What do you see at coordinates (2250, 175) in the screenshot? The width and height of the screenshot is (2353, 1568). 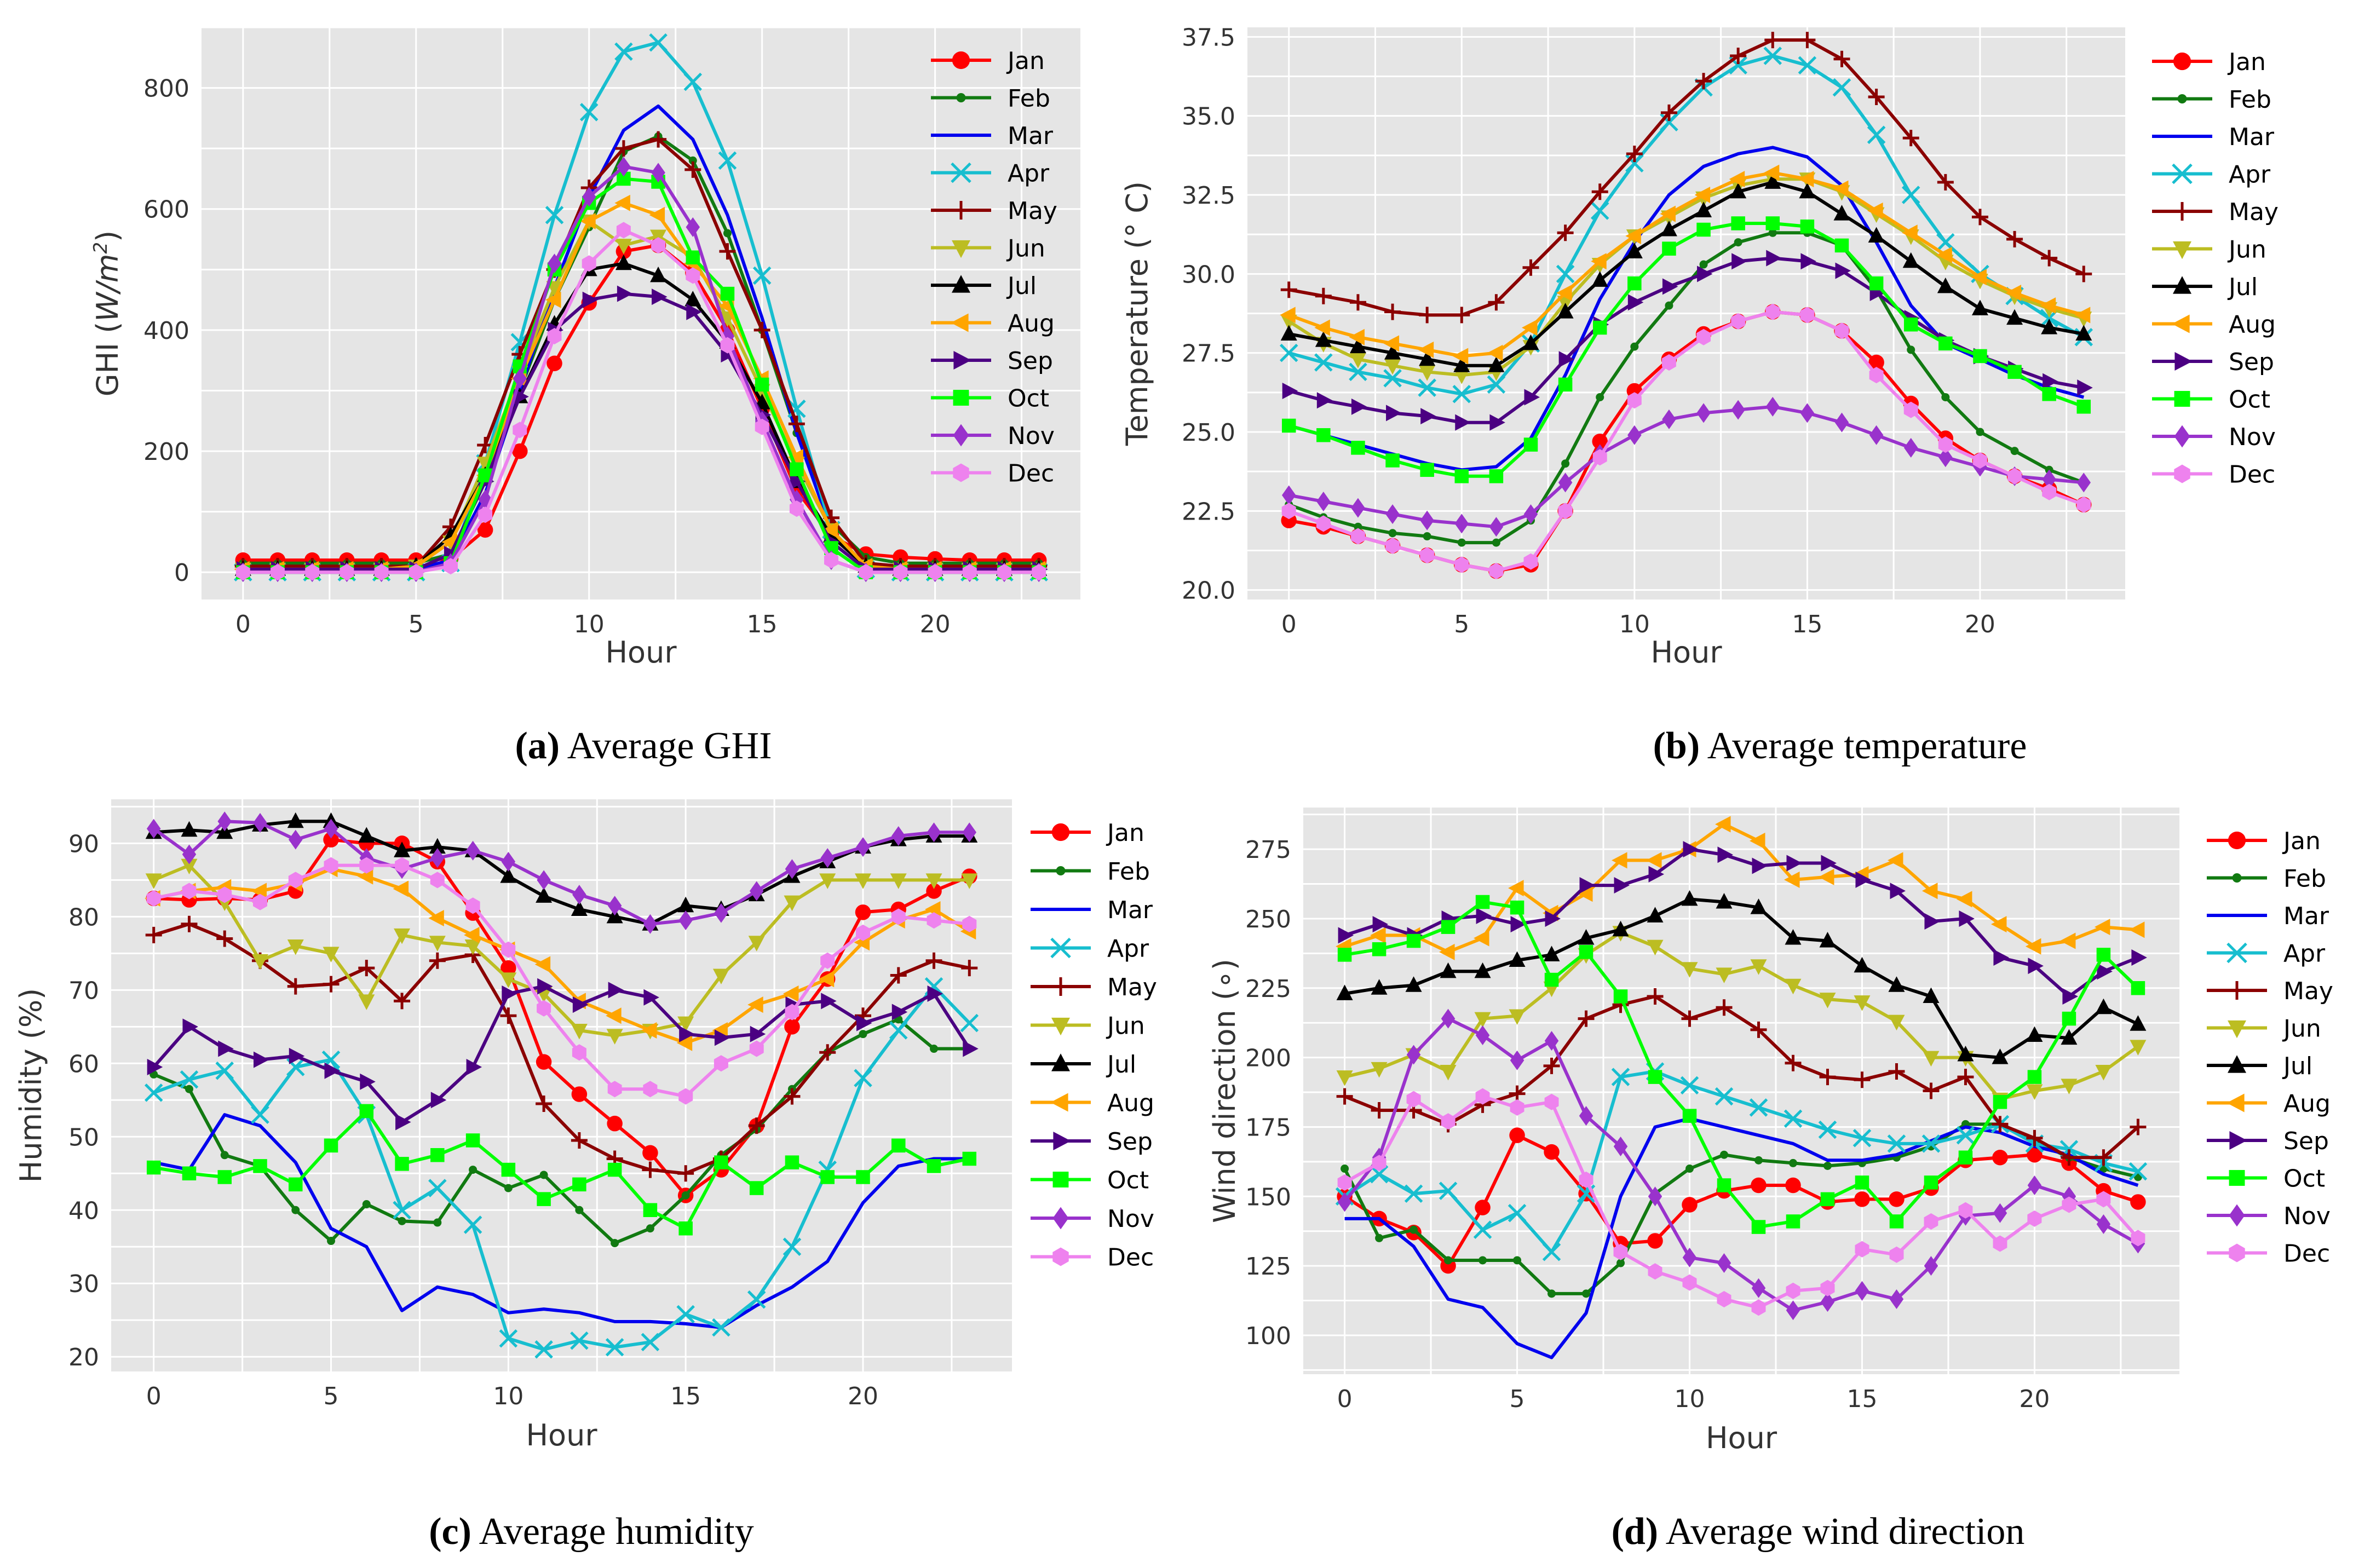 I see `legend-label: Apr` at bounding box center [2250, 175].